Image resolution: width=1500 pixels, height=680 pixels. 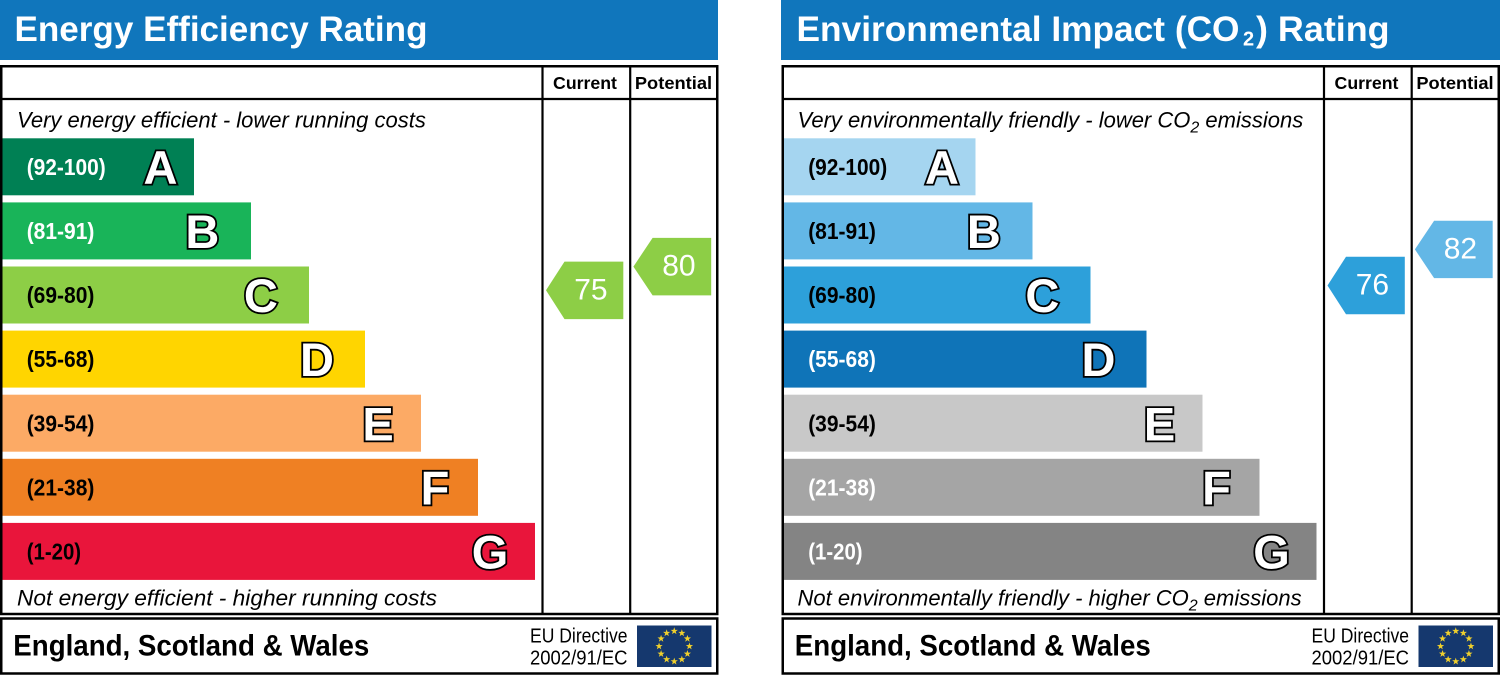 What do you see at coordinates (678, 266) in the screenshot?
I see `svg-text: 80` at bounding box center [678, 266].